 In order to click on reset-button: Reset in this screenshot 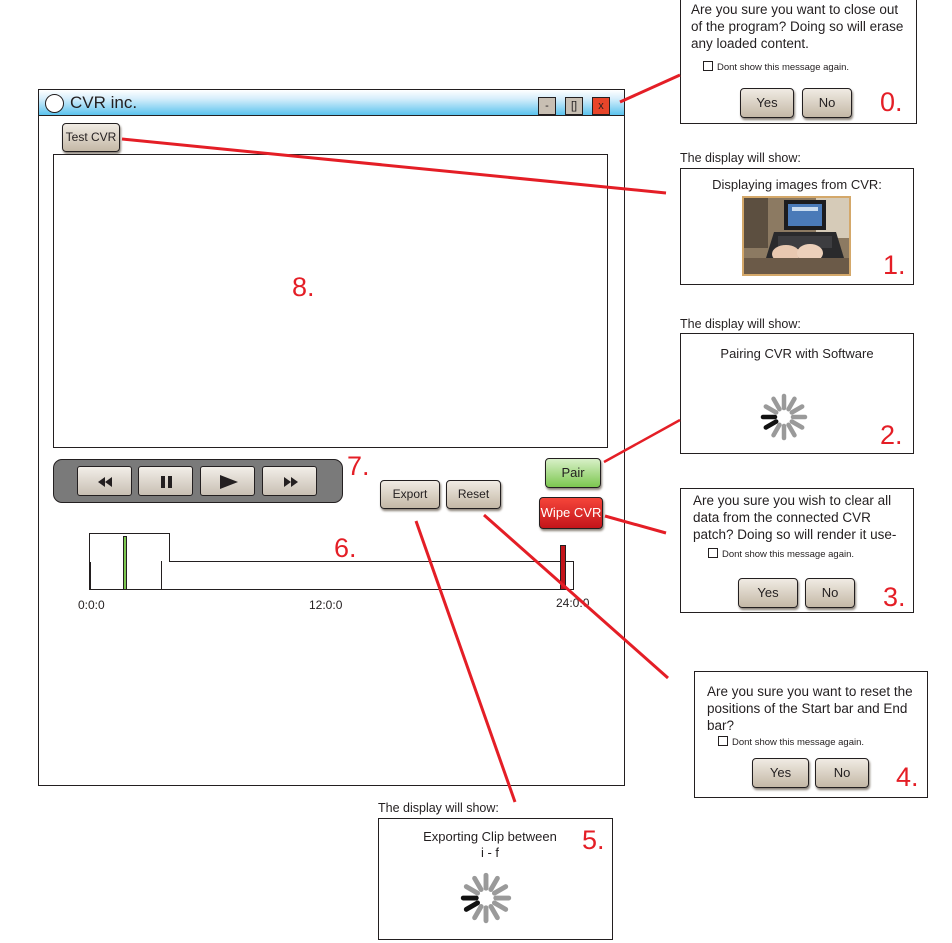, I will do `click(473, 494)`.